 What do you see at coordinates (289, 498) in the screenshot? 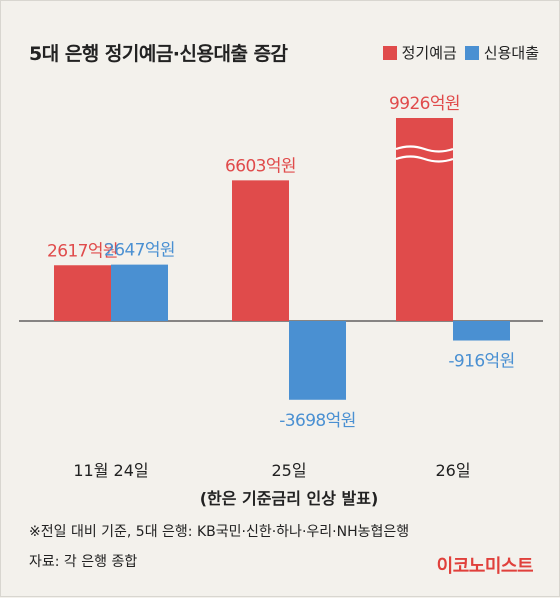
I see `category-subtitle: (한은 기준금리 인상 발표)` at bounding box center [289, 498].